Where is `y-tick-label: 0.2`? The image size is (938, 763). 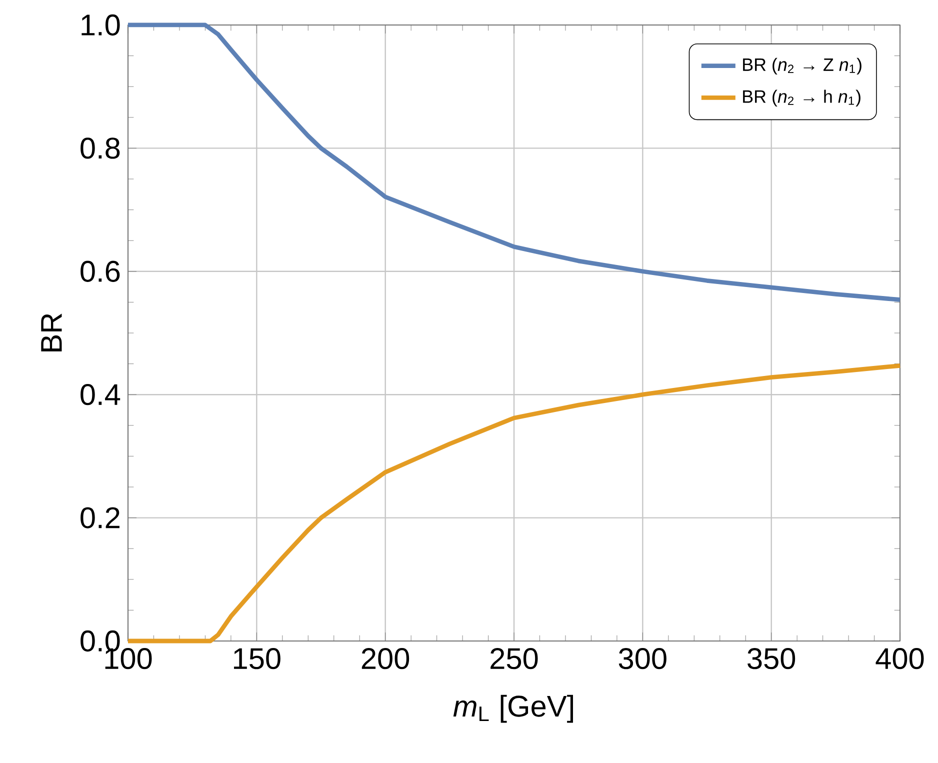 y-tick-label: 0.2 is located at coordinates (100, 517).